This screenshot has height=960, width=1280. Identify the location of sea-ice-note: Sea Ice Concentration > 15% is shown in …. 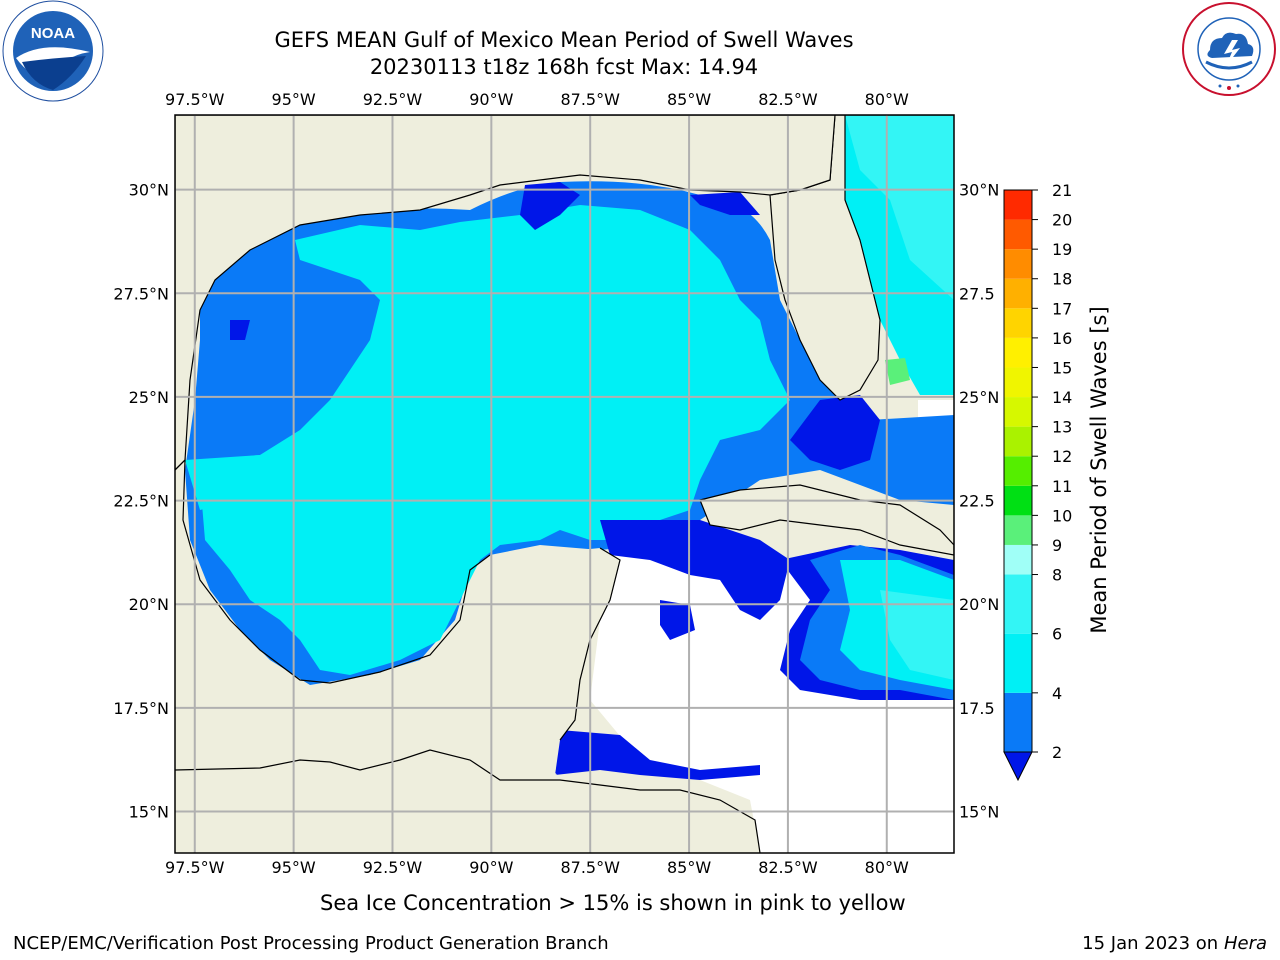
(613, 903).